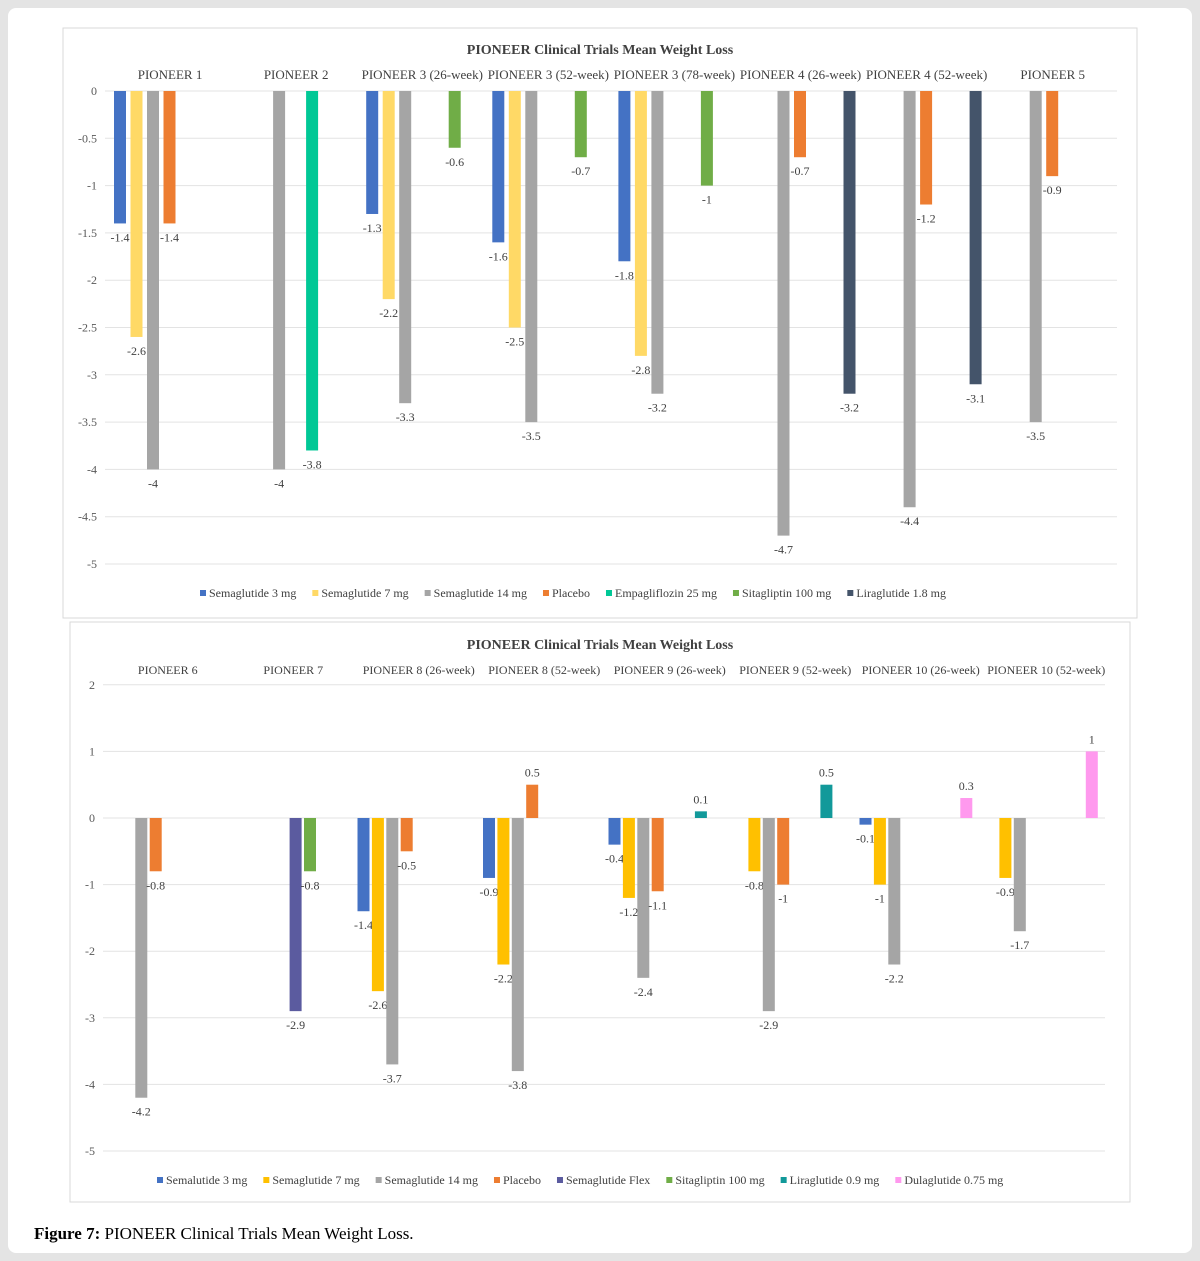 The height and width of the screenshot is (1261, 1200). Describe the element at coordinates (92, 818) in the screenshot. I see `y-tick-label: 0` at that location.